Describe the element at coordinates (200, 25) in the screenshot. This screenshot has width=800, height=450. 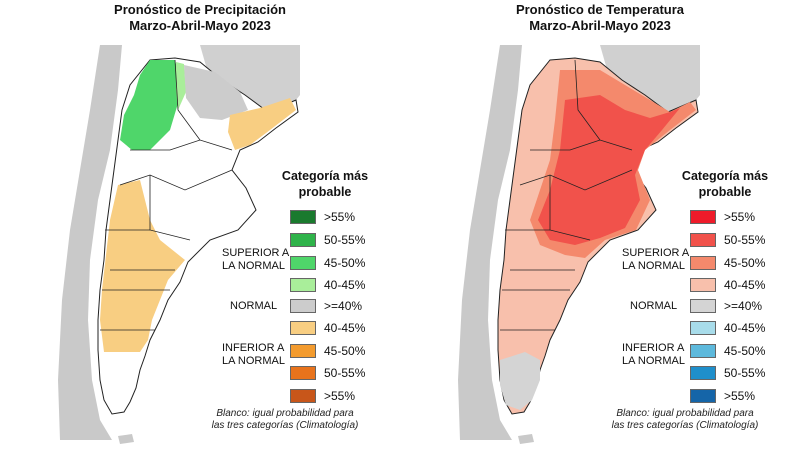
I see `precipitation-title-line2: Marzo-Abril-Mayo 2023` at that location.